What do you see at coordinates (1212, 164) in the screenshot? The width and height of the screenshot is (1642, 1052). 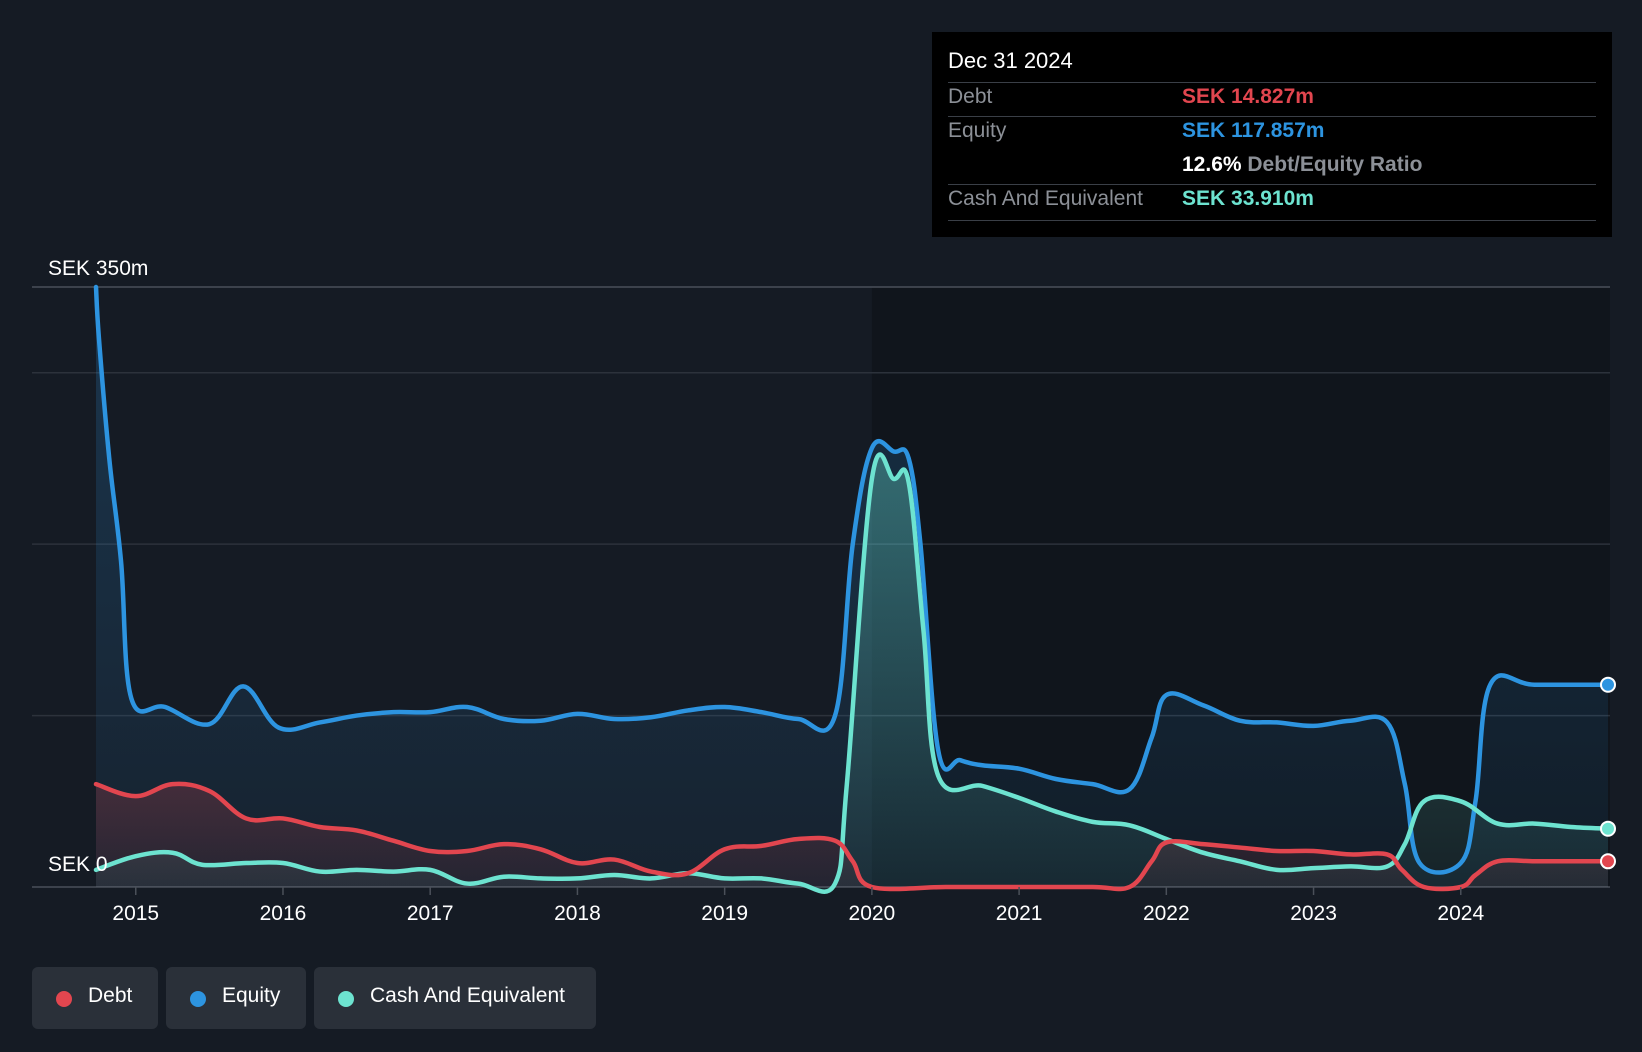 I see `tooltip-ratio-value: 12.6%` at bounding box center [1212, 164].